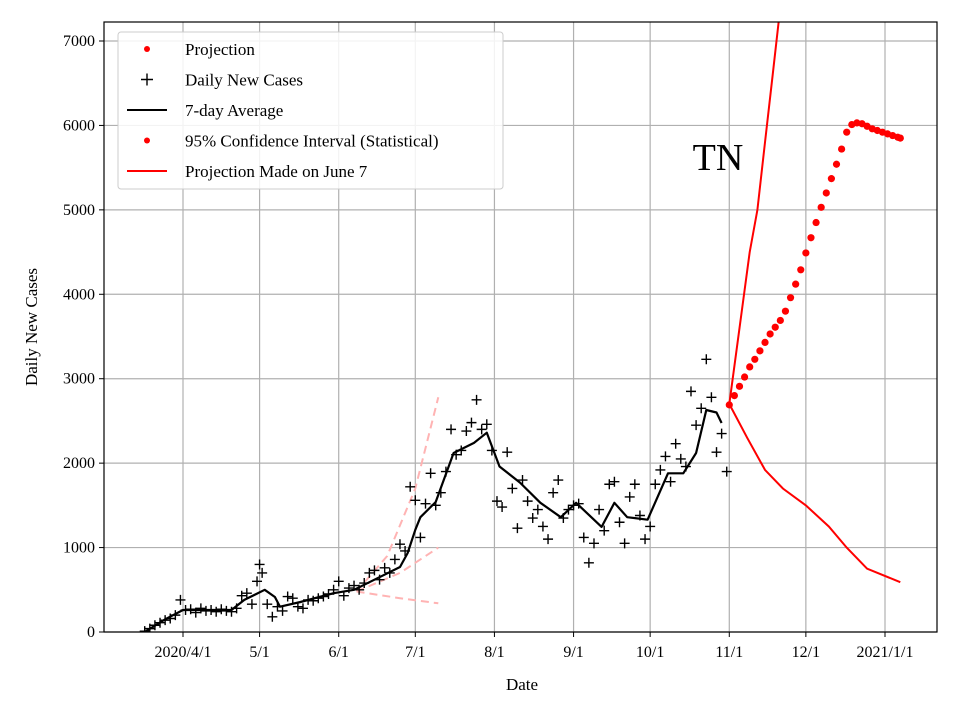 The height and width of the screenshot is (720, 960). I want to click on y-tick-label: 1000, so click(79, 548).